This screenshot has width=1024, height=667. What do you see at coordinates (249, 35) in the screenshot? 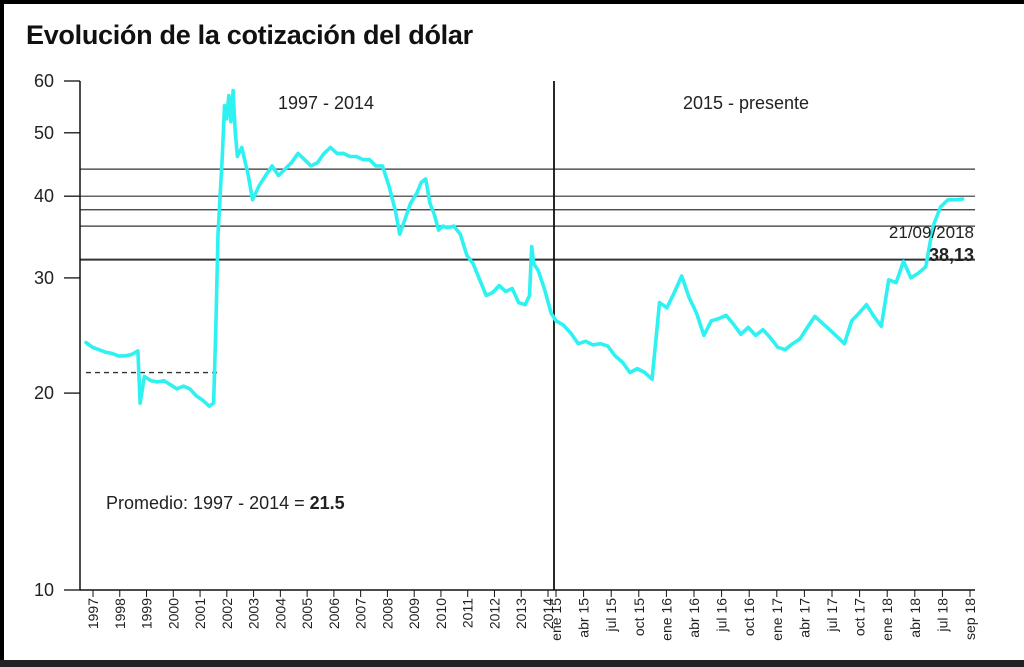
I see `page-title: Evolución de la cotización del dólar` at bounding box center [249, 35].